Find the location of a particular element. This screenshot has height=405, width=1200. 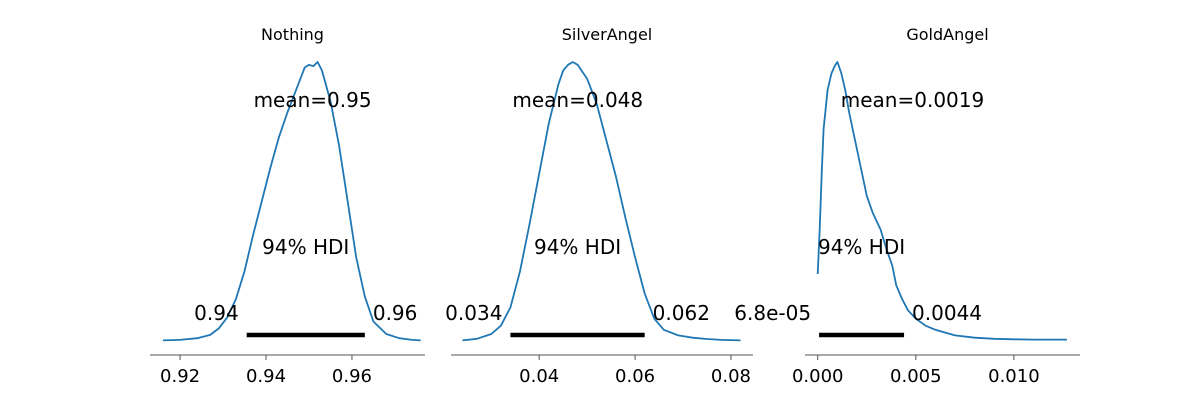

mean-label: mean=0.0019 is located at coordinates (912, 100).